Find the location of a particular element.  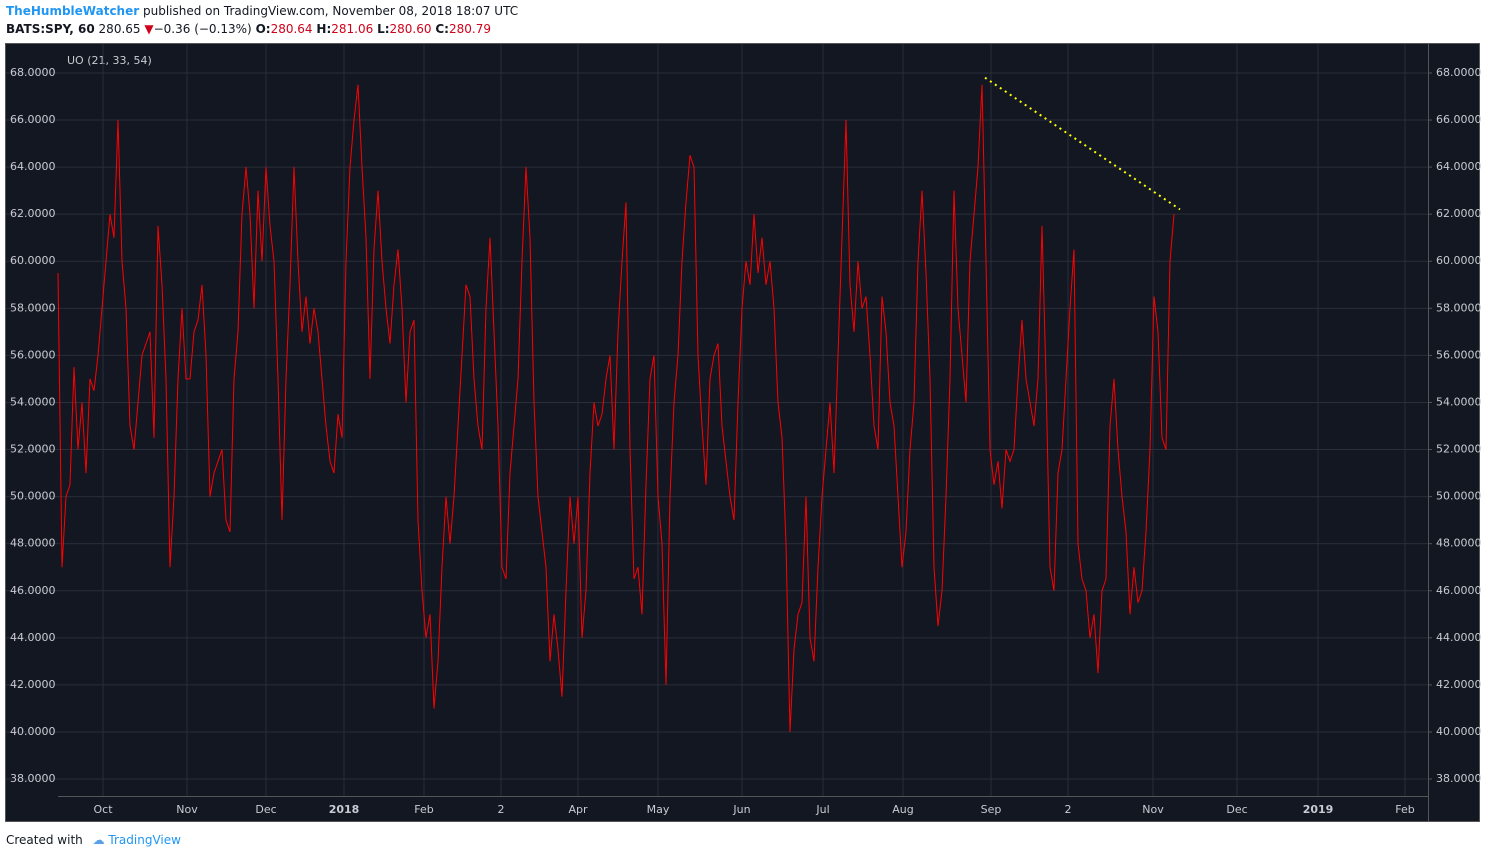

y-tick-label-right: 68.0000 is located at coordinates (1459, 72).